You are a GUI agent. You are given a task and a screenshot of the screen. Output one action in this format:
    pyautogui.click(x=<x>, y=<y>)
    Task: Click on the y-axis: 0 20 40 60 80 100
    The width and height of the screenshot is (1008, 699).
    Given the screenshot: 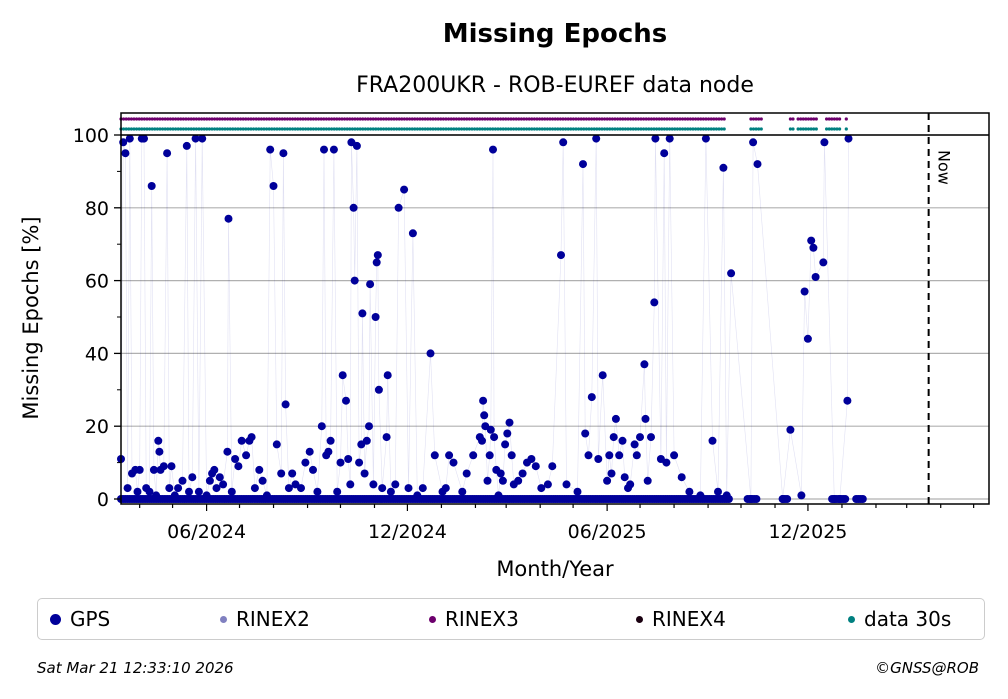 What is the action you would take?
    pyautogui.click(x=97, y=318)
    